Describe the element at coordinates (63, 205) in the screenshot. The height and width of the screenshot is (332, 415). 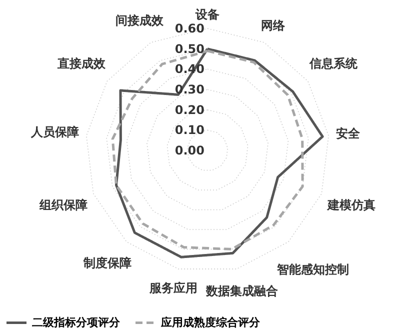
I see `spoke-label: 组织保障` at that location.